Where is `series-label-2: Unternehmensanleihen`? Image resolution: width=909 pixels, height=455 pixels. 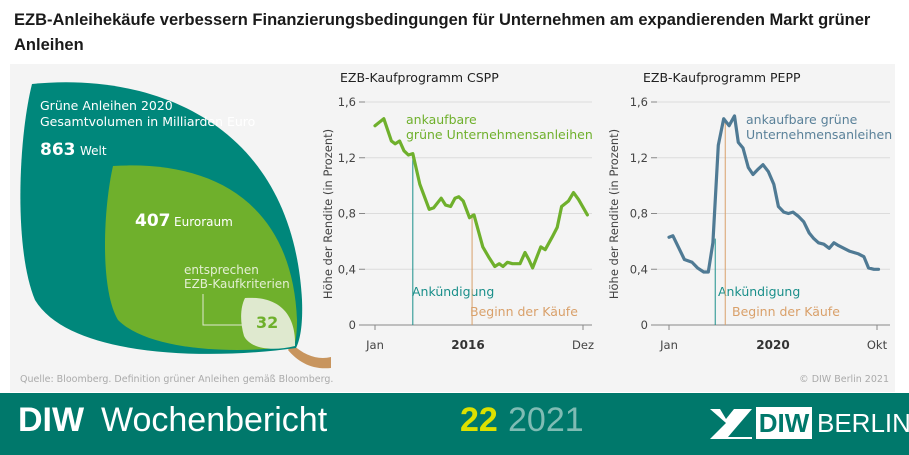
series-label-2: Unternehmensanleihen is located at coordinates (819, 134).